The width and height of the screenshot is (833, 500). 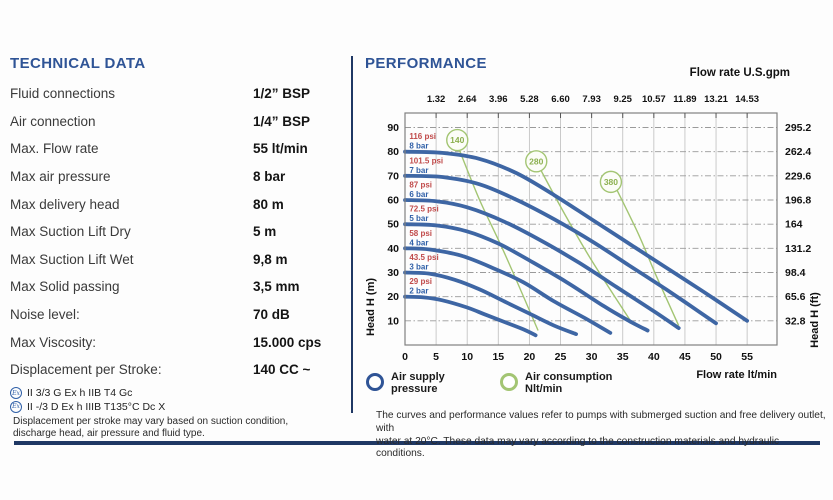 What do you see at coordinates (736, 375) in the screenshot?
I see `bottom-axis-title: Flow rate lt/min` at bounding box center [736, 375].